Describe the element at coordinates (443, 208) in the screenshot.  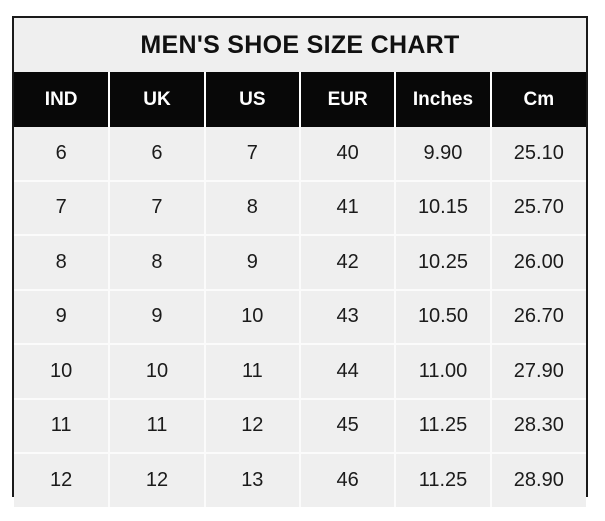
I see `cell-inches: 10.15` at that location.